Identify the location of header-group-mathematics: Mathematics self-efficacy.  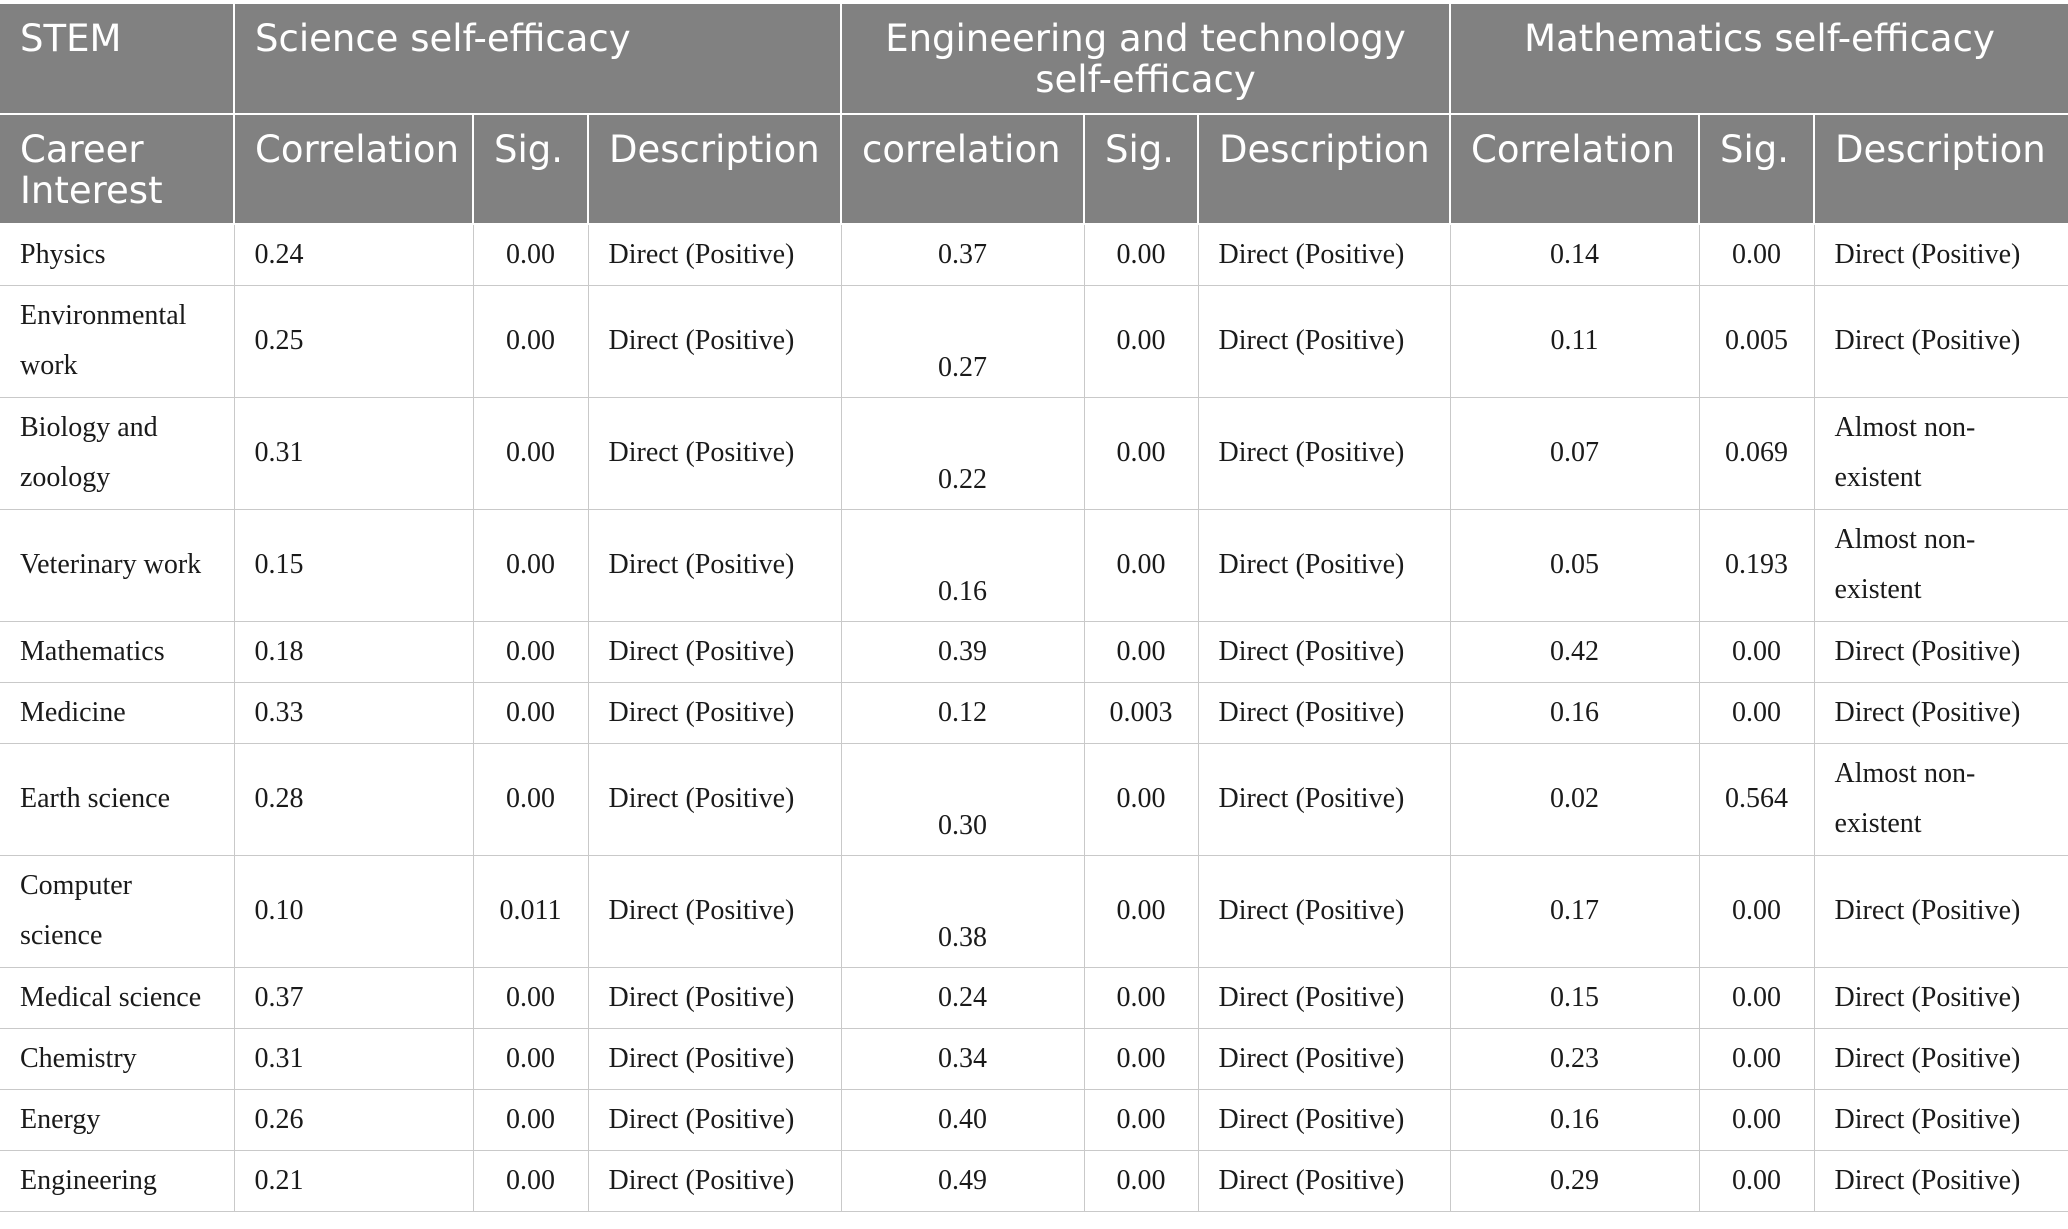
(1758, 59).